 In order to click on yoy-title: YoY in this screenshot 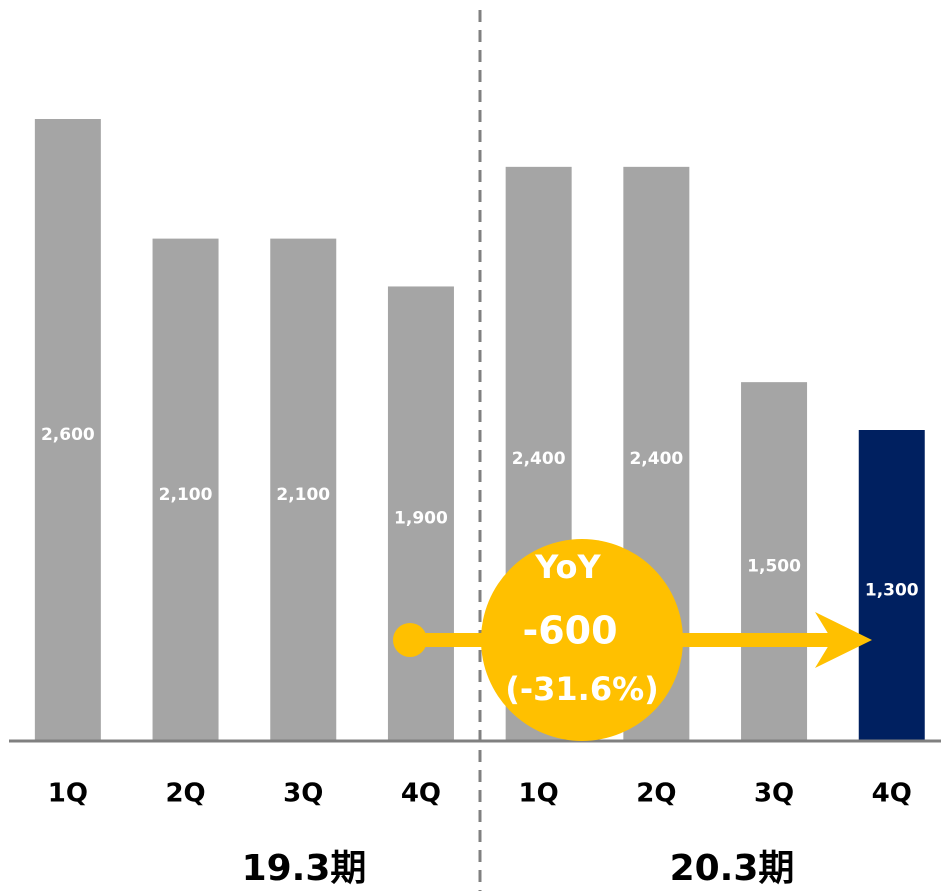, I will do `click(567, 567)`.